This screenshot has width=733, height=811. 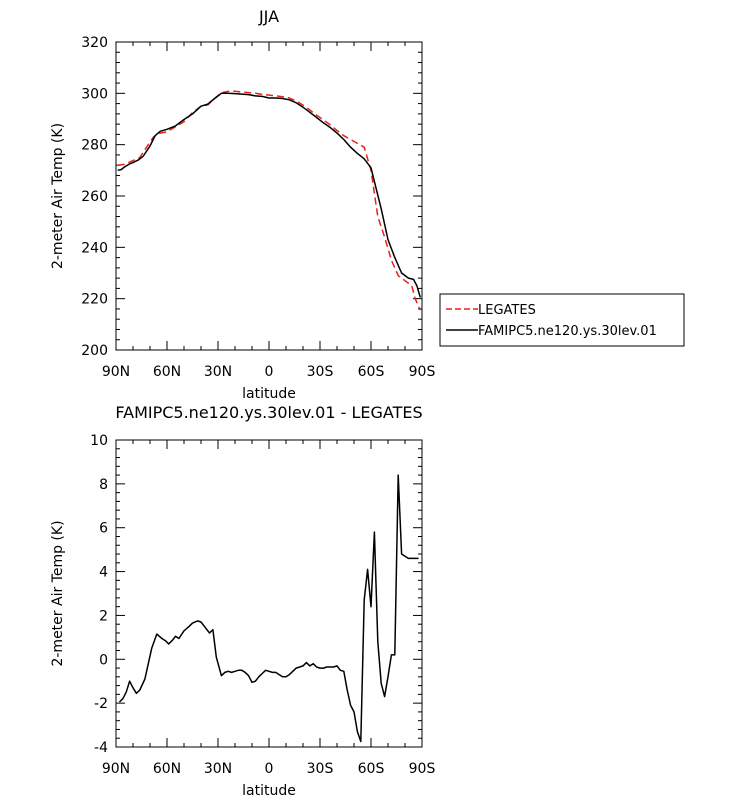 What do you see at coordinates (103, 529) in the screenshot?
I see `y-tick-label: 6` at bounding box center [103, 529].